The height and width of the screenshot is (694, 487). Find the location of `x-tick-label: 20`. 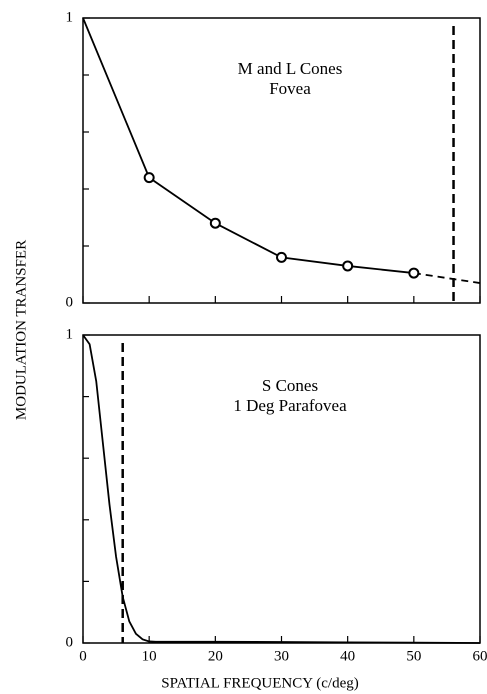

x-tick-label: 20 is located at coordinates (215, 656).